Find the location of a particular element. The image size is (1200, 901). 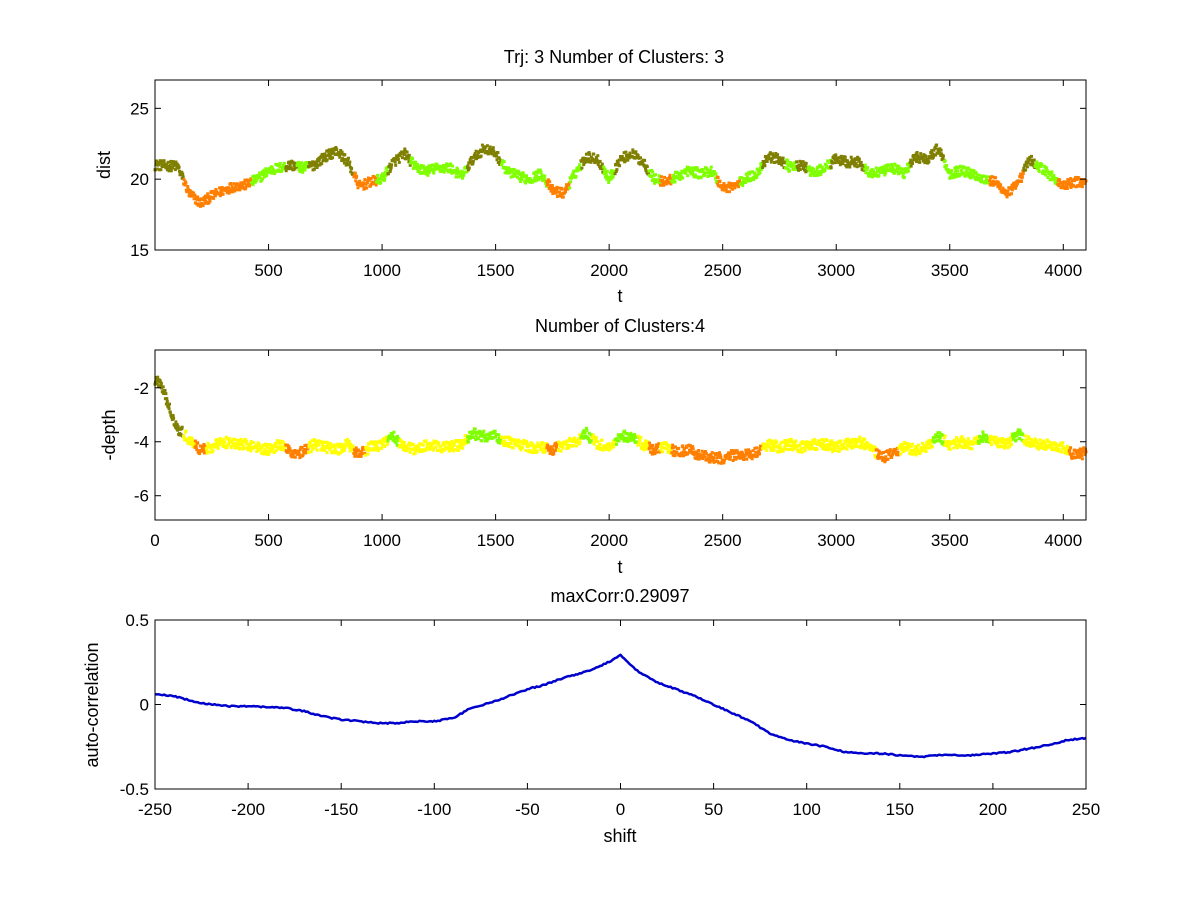

x-tick-label: 500 is located at coordinates (268, 270).